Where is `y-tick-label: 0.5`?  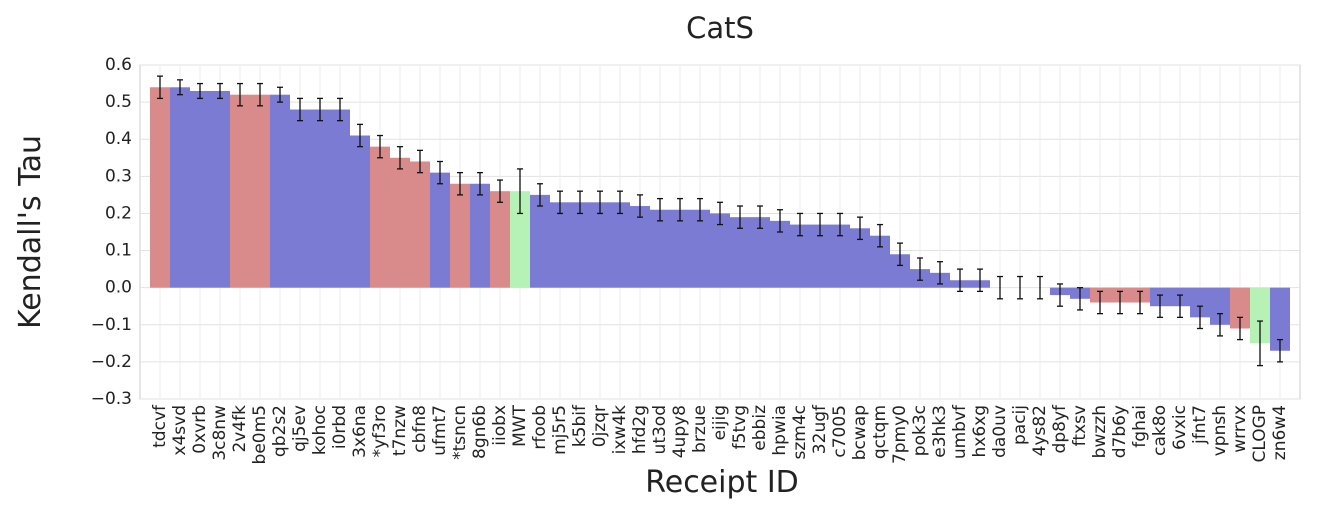
y-tick-label: 0.5 is located at coordinates (118, 102).